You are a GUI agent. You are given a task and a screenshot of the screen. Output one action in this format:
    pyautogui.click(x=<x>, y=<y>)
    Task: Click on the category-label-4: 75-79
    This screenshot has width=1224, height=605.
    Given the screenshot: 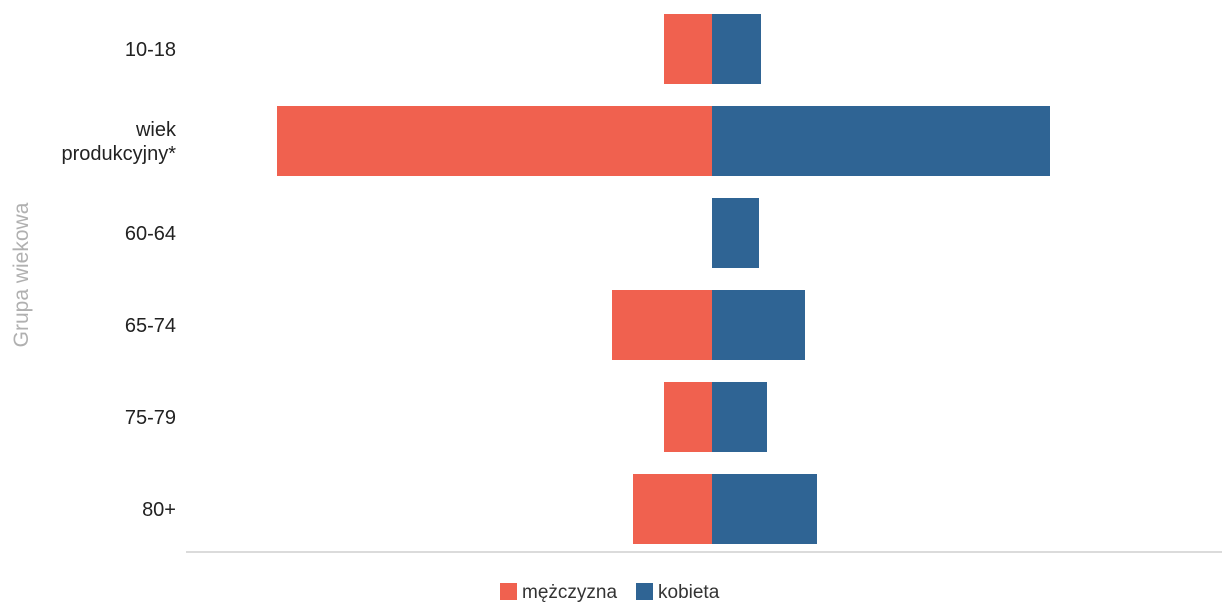 What is the action you would take?
    pyautogui.click(x=150, y=418)
    